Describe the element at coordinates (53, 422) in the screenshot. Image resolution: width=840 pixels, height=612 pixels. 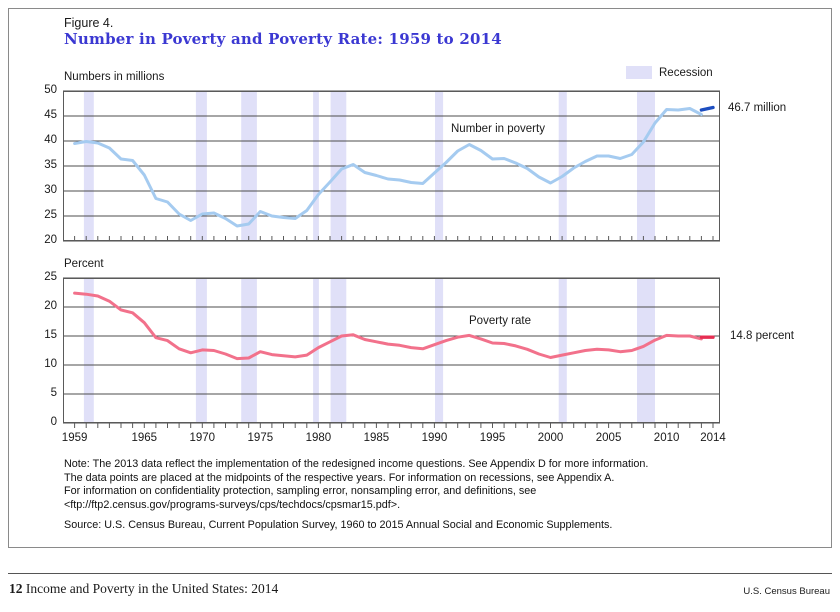
I see `y-axis-tick-label: 0` at that location.